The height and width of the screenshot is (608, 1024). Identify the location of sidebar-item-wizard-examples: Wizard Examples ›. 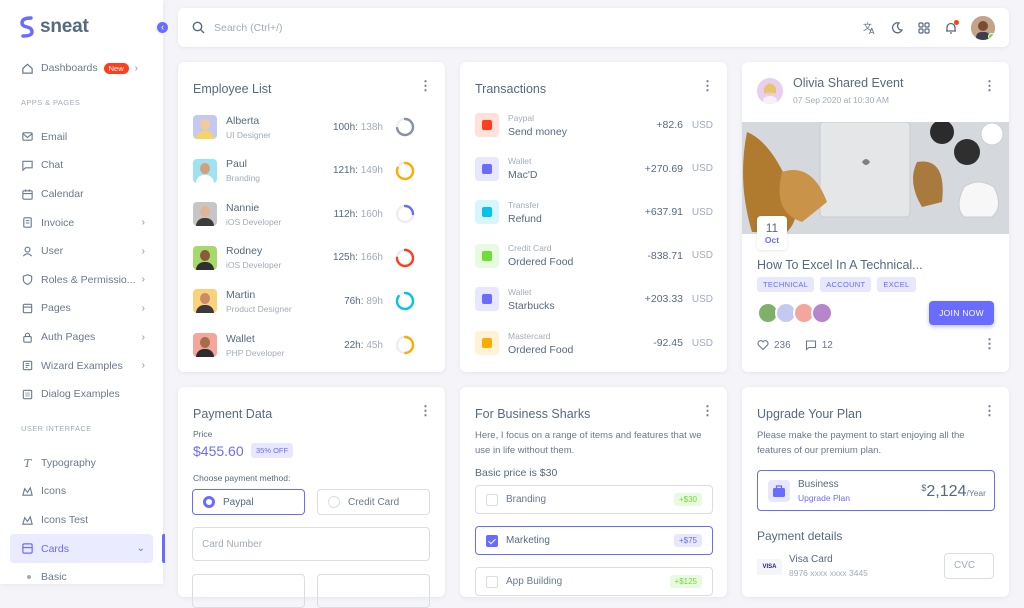
(81, 365).